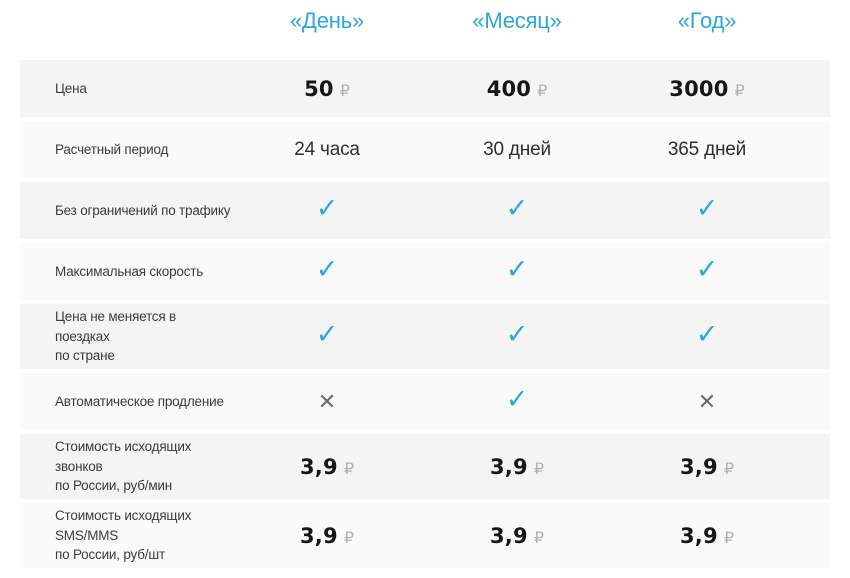  Describe the element at coordinates (126, 21) in the screenshot. I see `header-label-spacer` at that location.